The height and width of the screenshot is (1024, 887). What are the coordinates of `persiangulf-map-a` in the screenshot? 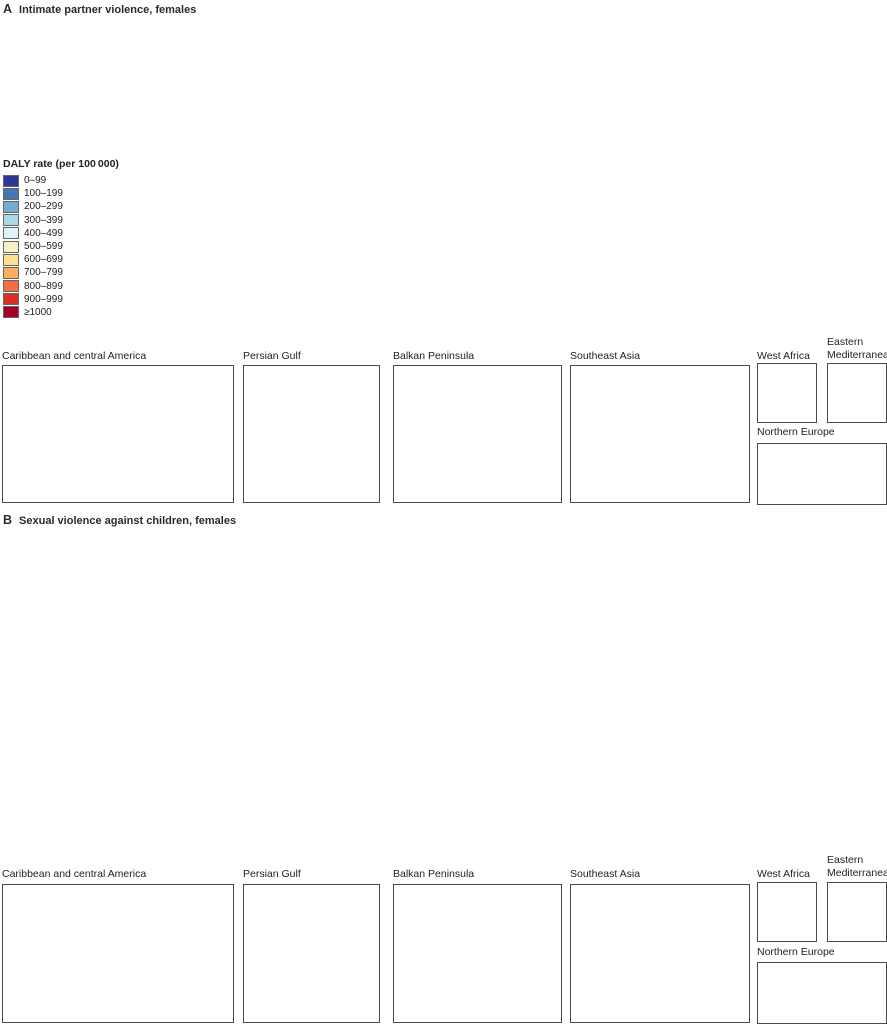 It's located at (311, 434).